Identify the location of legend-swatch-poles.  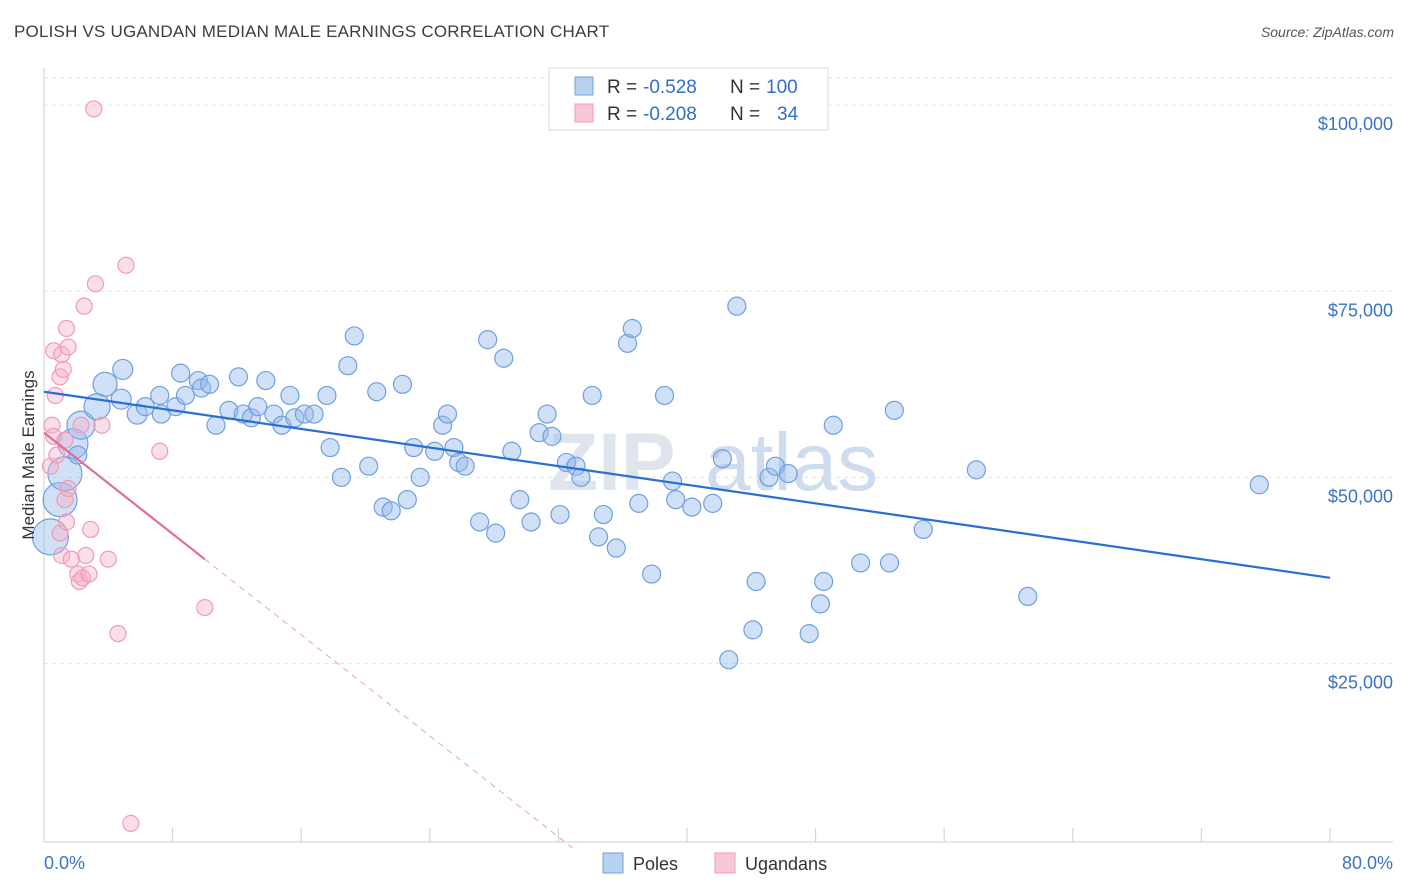
(584, 86).